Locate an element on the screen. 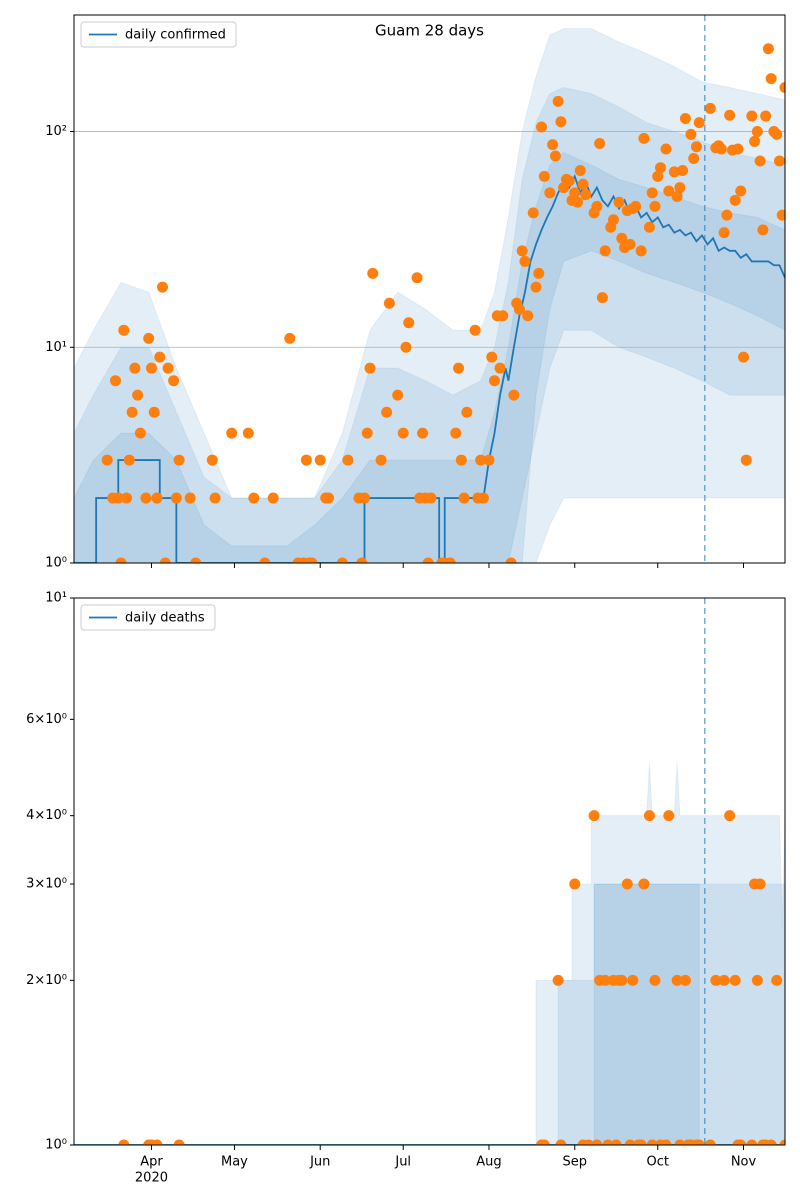 This screenshot has width=800, height=1204. x-tick-sublabel: 2020 is located at coordinates (151, 1178).